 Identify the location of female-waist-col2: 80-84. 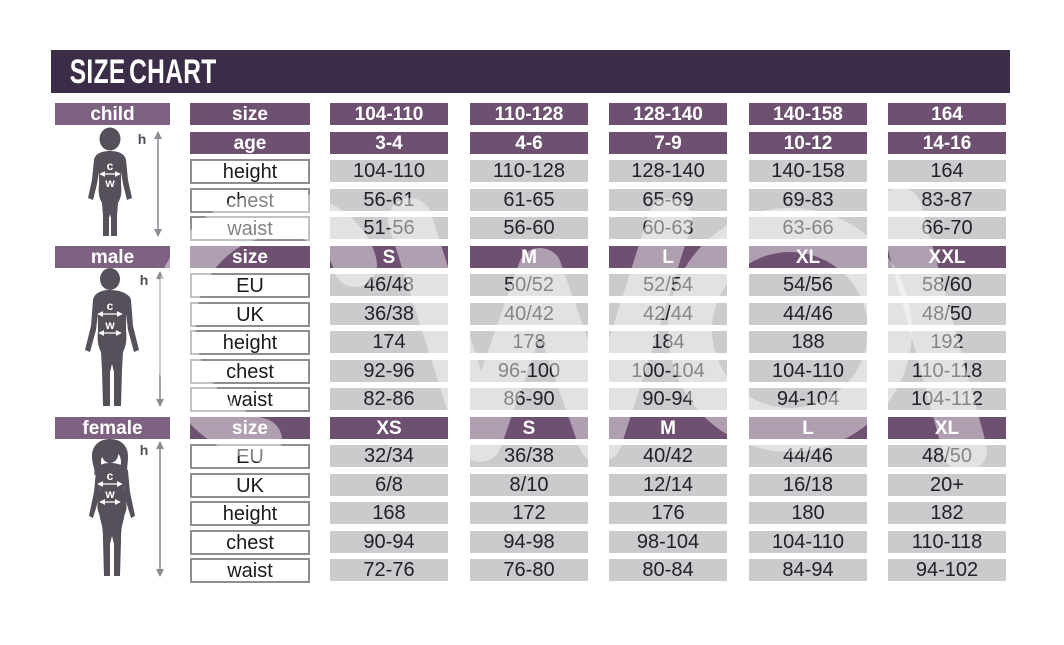
(668, 570).